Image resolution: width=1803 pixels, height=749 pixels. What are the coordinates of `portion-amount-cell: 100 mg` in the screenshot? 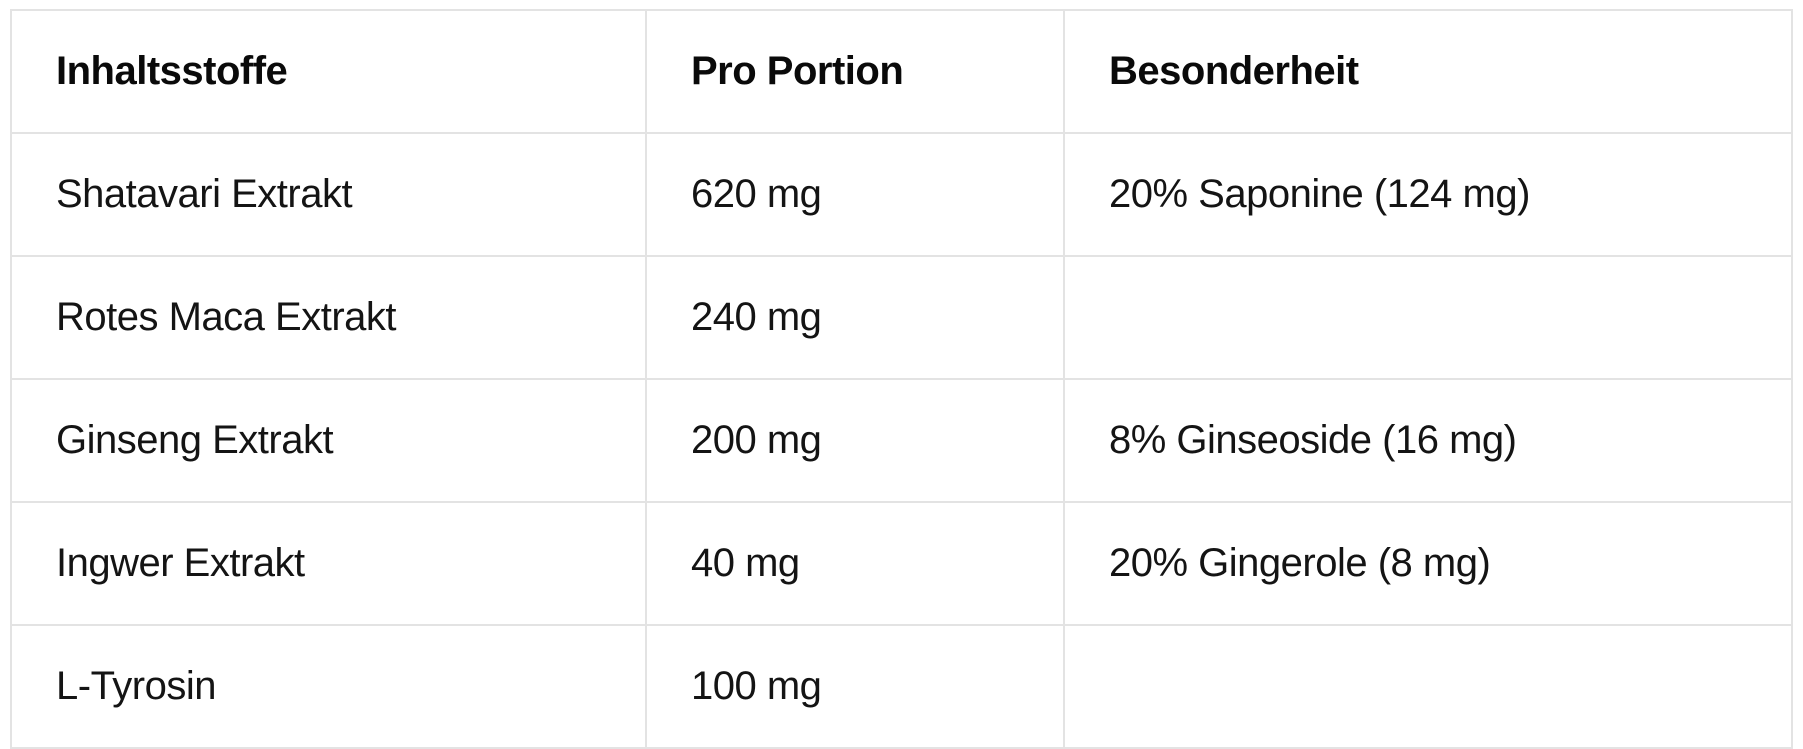 It's located at (855, 686).